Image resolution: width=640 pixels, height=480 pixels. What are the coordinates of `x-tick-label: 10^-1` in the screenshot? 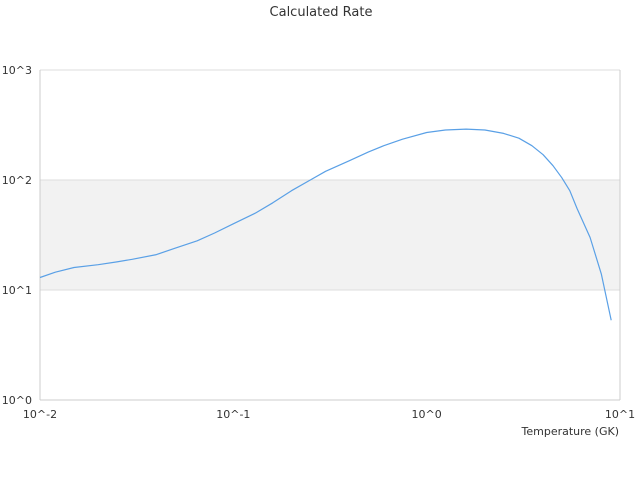 It's located at (233, 414).